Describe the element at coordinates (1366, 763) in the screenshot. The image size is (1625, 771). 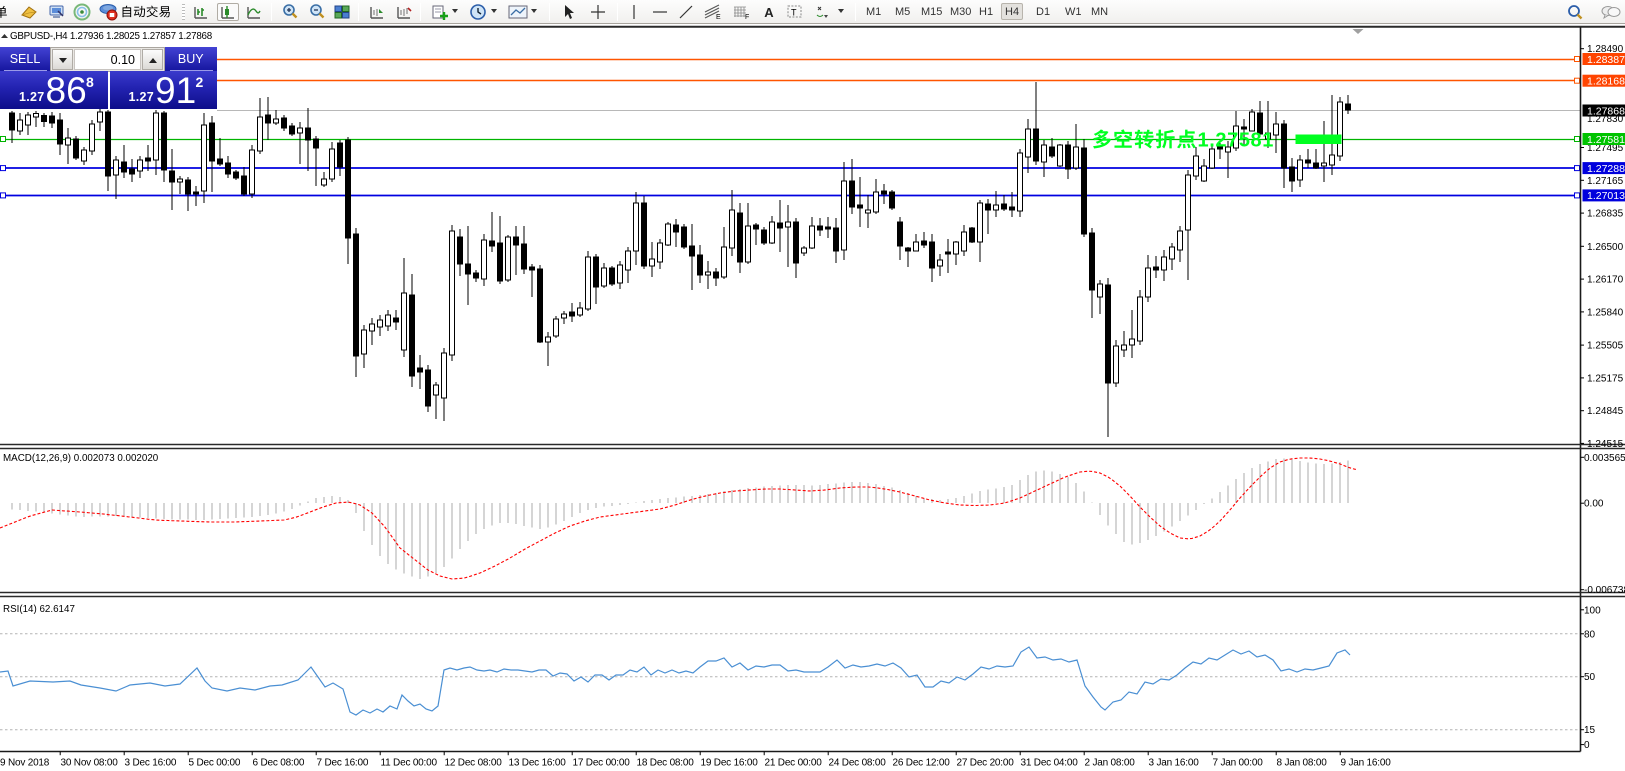
I see `svg-text: 9 Jan 16:00` at that location.